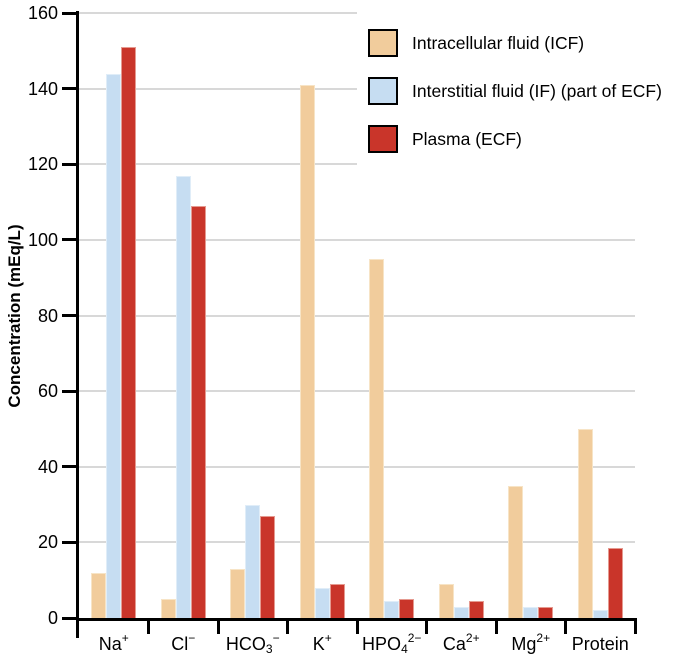  Describe the element at coordinates (47, 542) in the screenshot. I see `y-axis-tick-label: 20` at that location.